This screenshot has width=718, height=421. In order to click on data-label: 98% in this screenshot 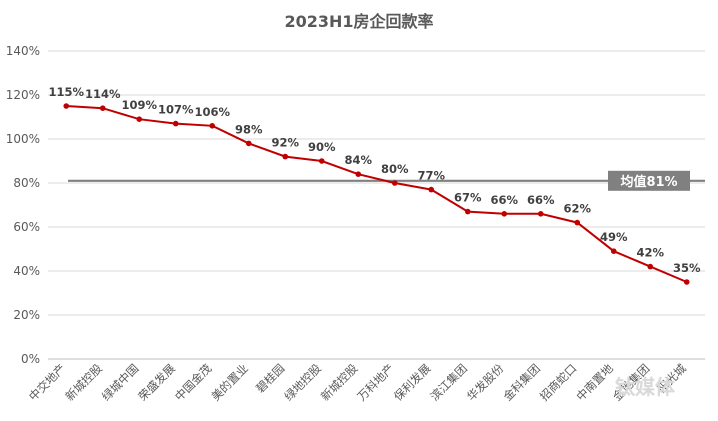, I will do `click(249, 129)`.